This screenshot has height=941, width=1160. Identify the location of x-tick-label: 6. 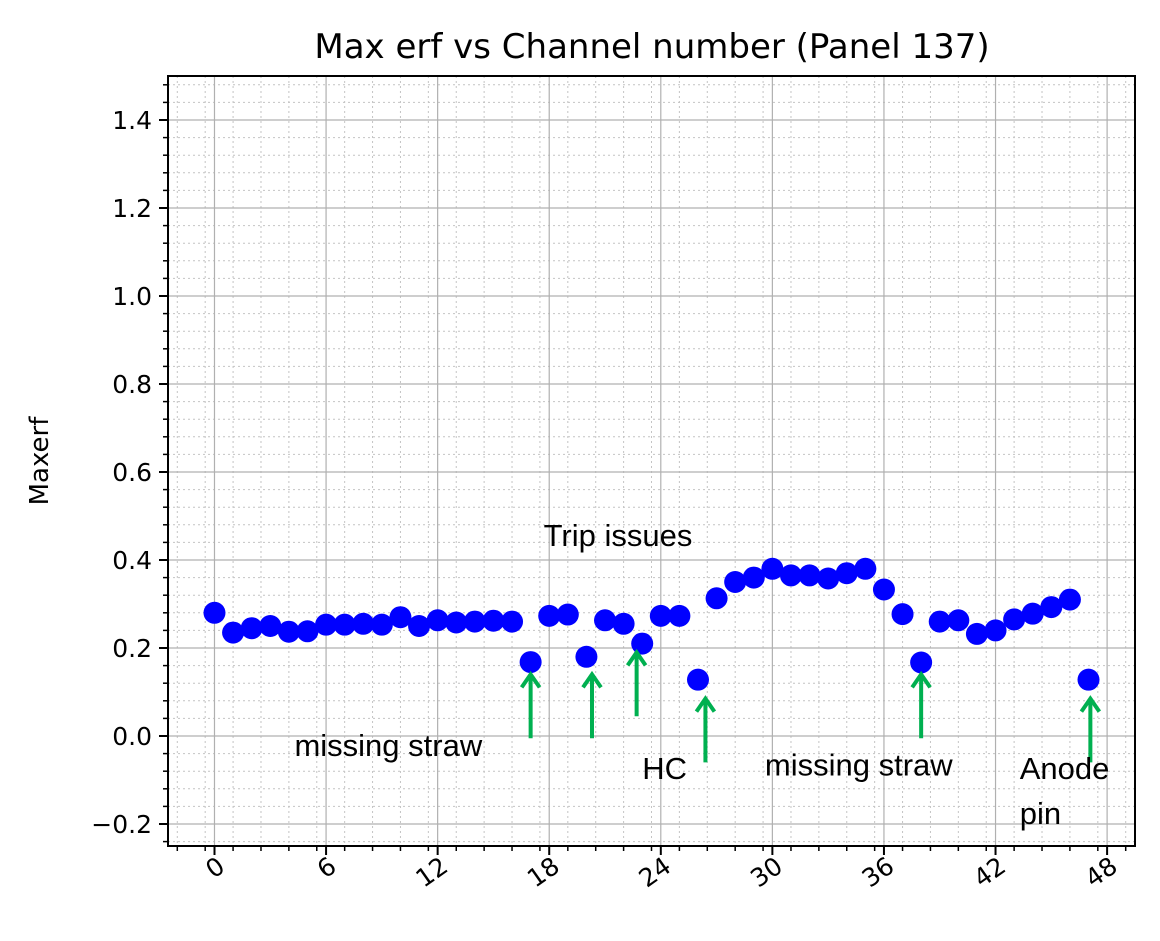
(327, 867).